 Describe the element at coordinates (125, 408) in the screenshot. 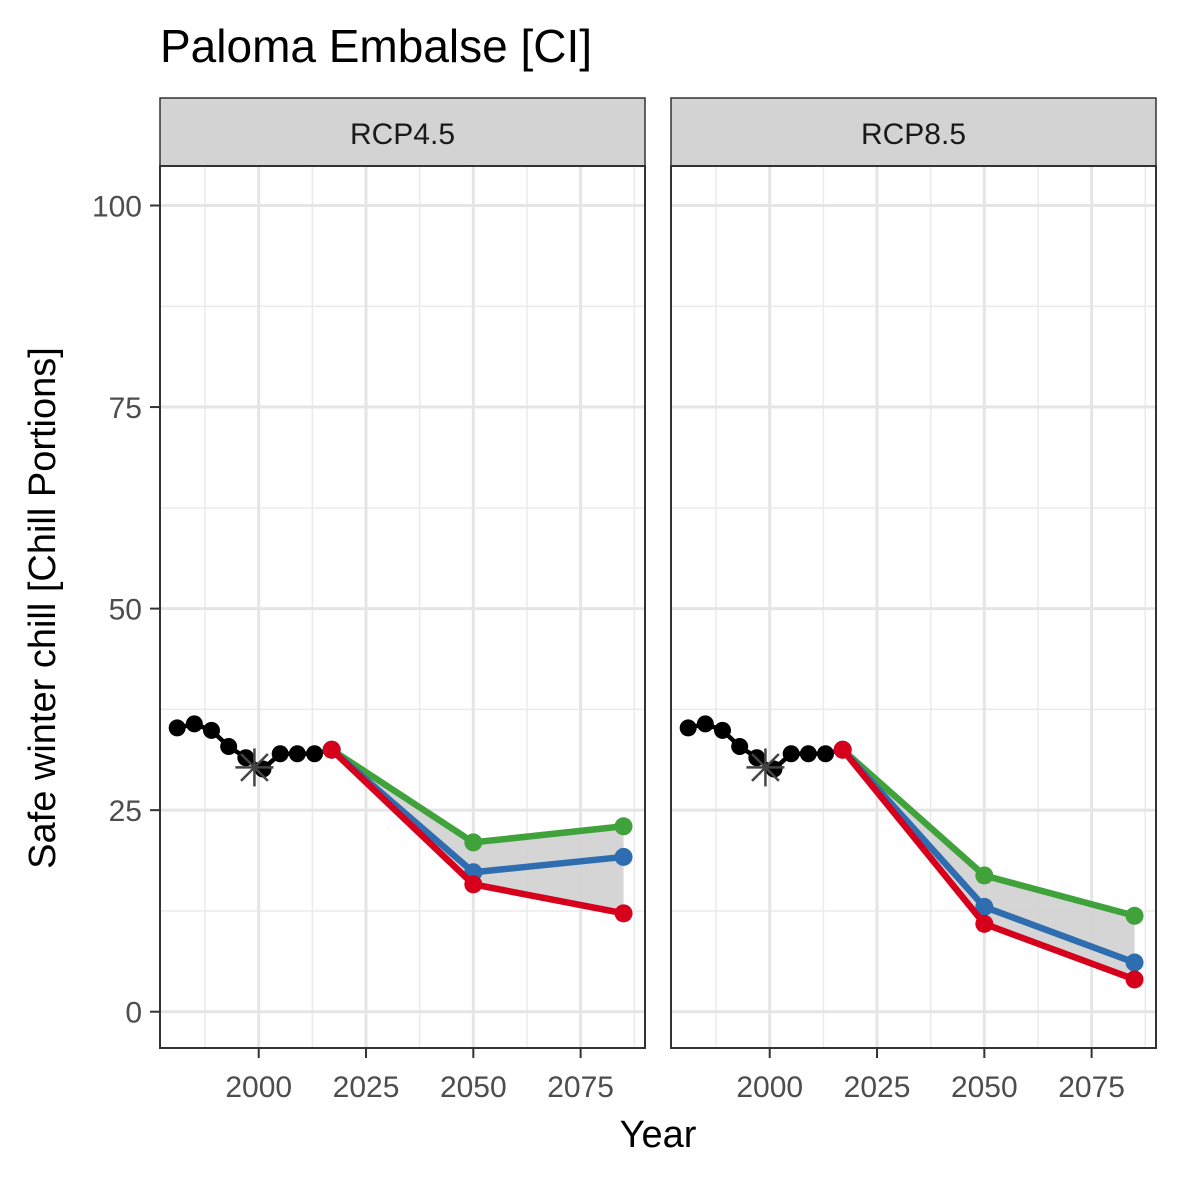

I see `y-tick-label: 75` at that location.